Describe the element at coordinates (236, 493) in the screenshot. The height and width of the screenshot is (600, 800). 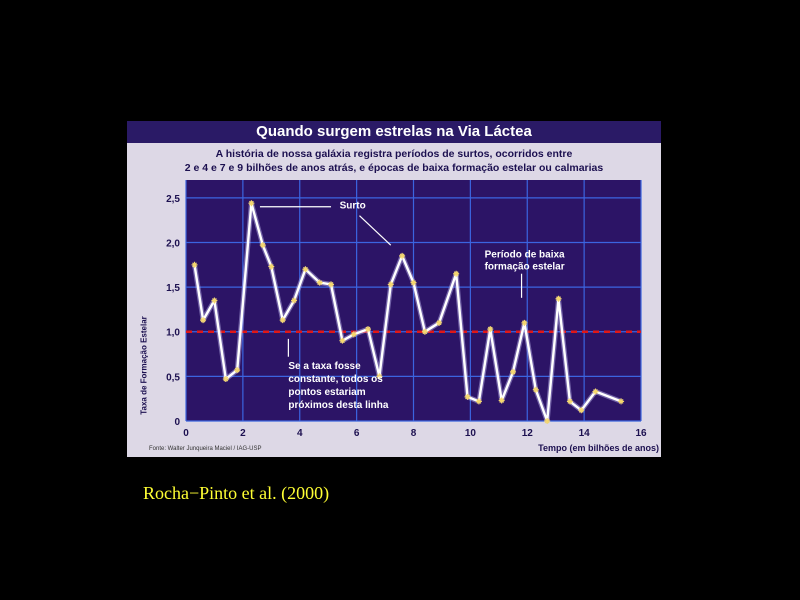
I see `citation-text: Rocha−Pinto et al. (2000)` at that location.